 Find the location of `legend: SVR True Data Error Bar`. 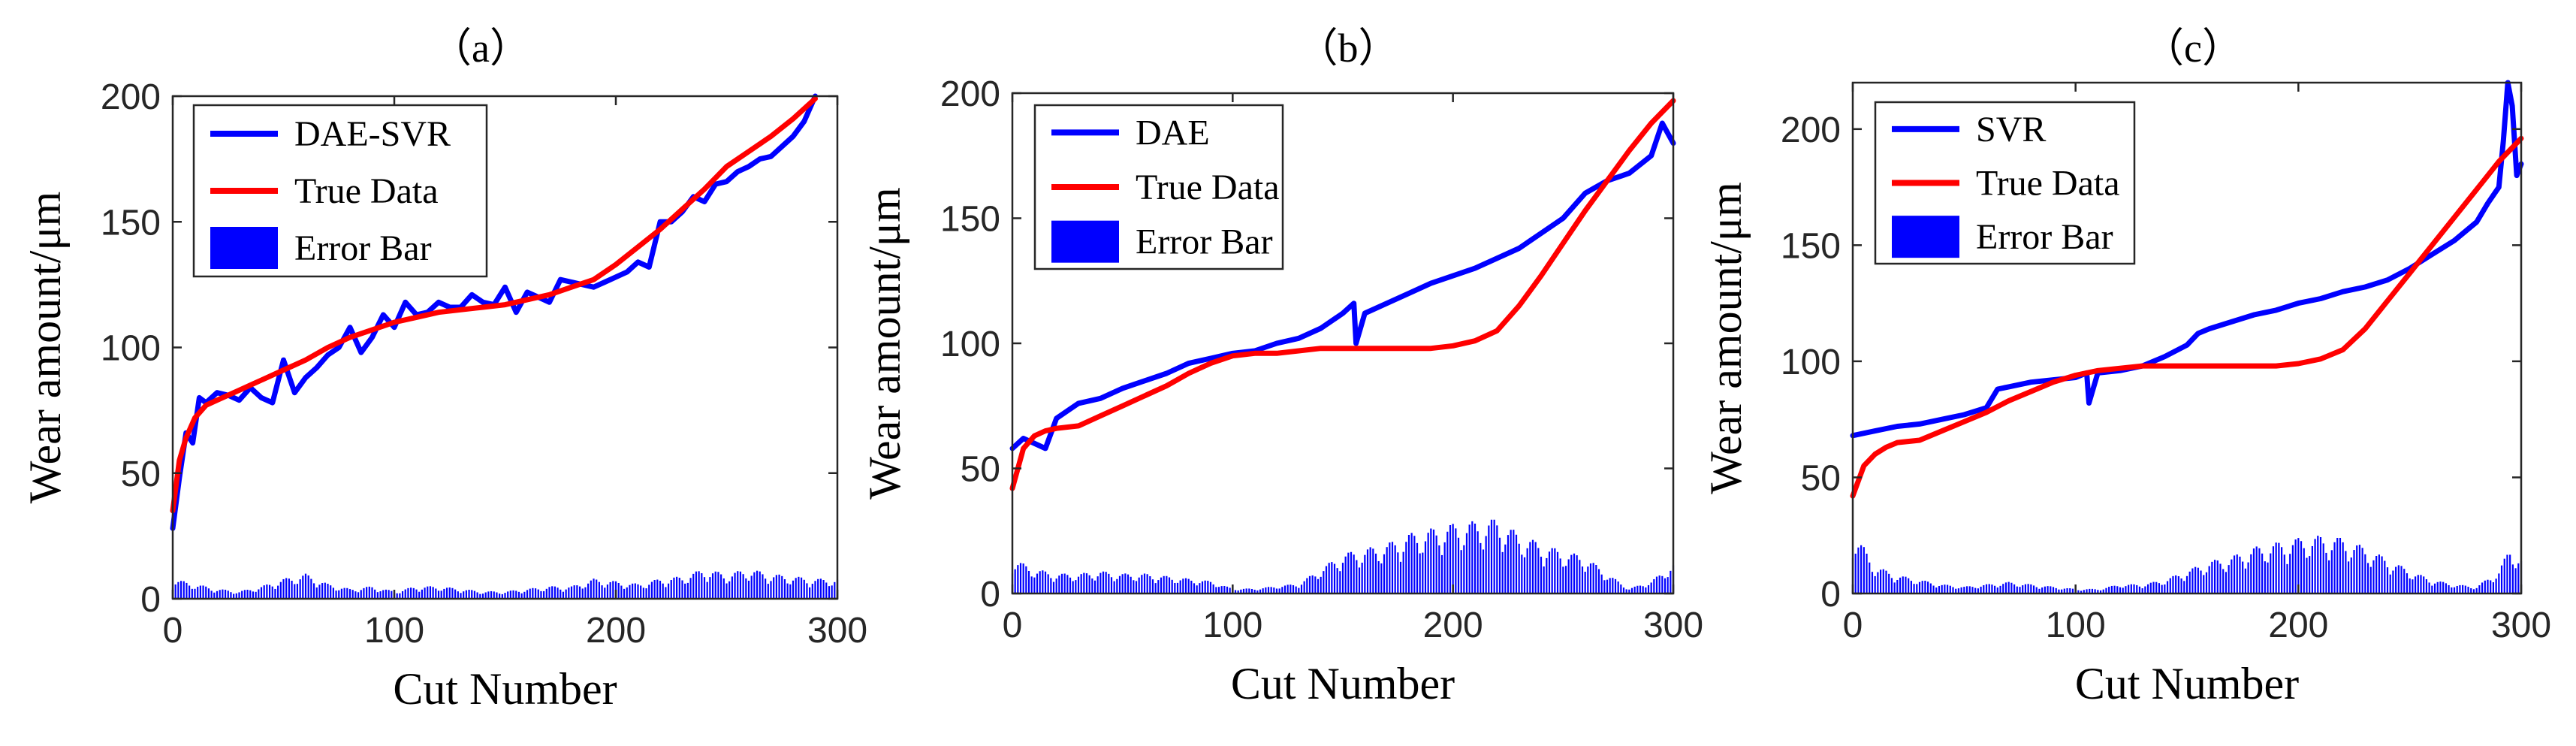

legend: SVR True Data Error Bar is located at coordinates (2005, 183).